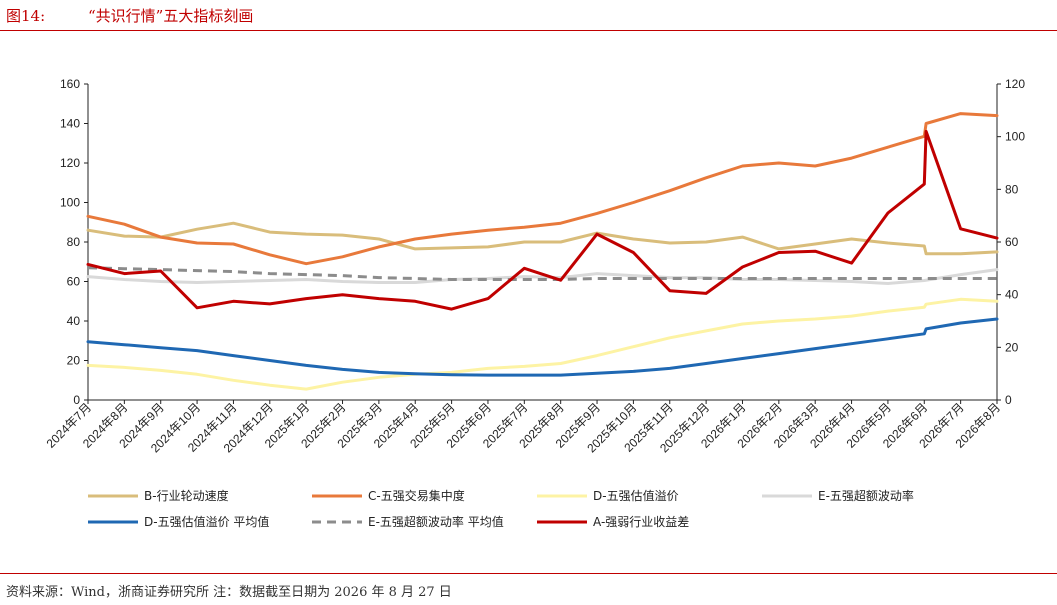  What do you see at coordinates (70, 203) in the screenshot?
I see `left-tick-label: 100` at bounding box center [70, 203].